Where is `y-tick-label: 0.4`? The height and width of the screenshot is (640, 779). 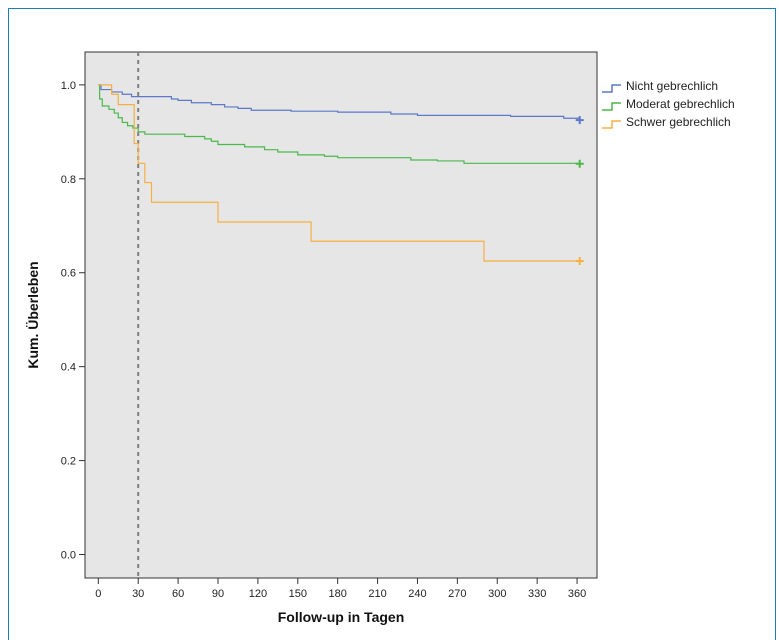
y-tick-label: 0.4 is located at coordinates (68, 368).